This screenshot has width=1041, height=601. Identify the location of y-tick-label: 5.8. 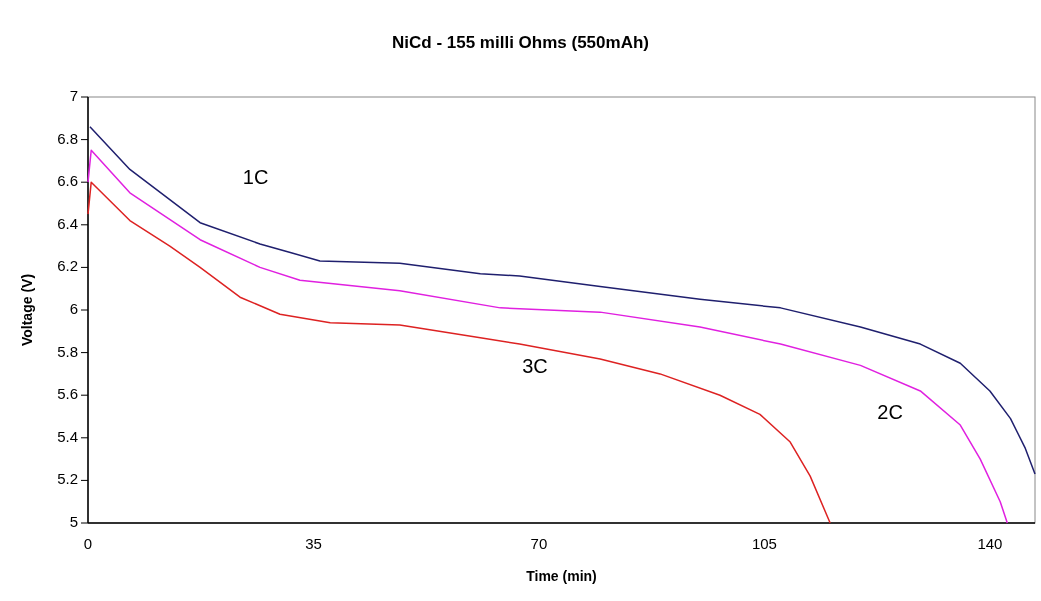
(67, 351).